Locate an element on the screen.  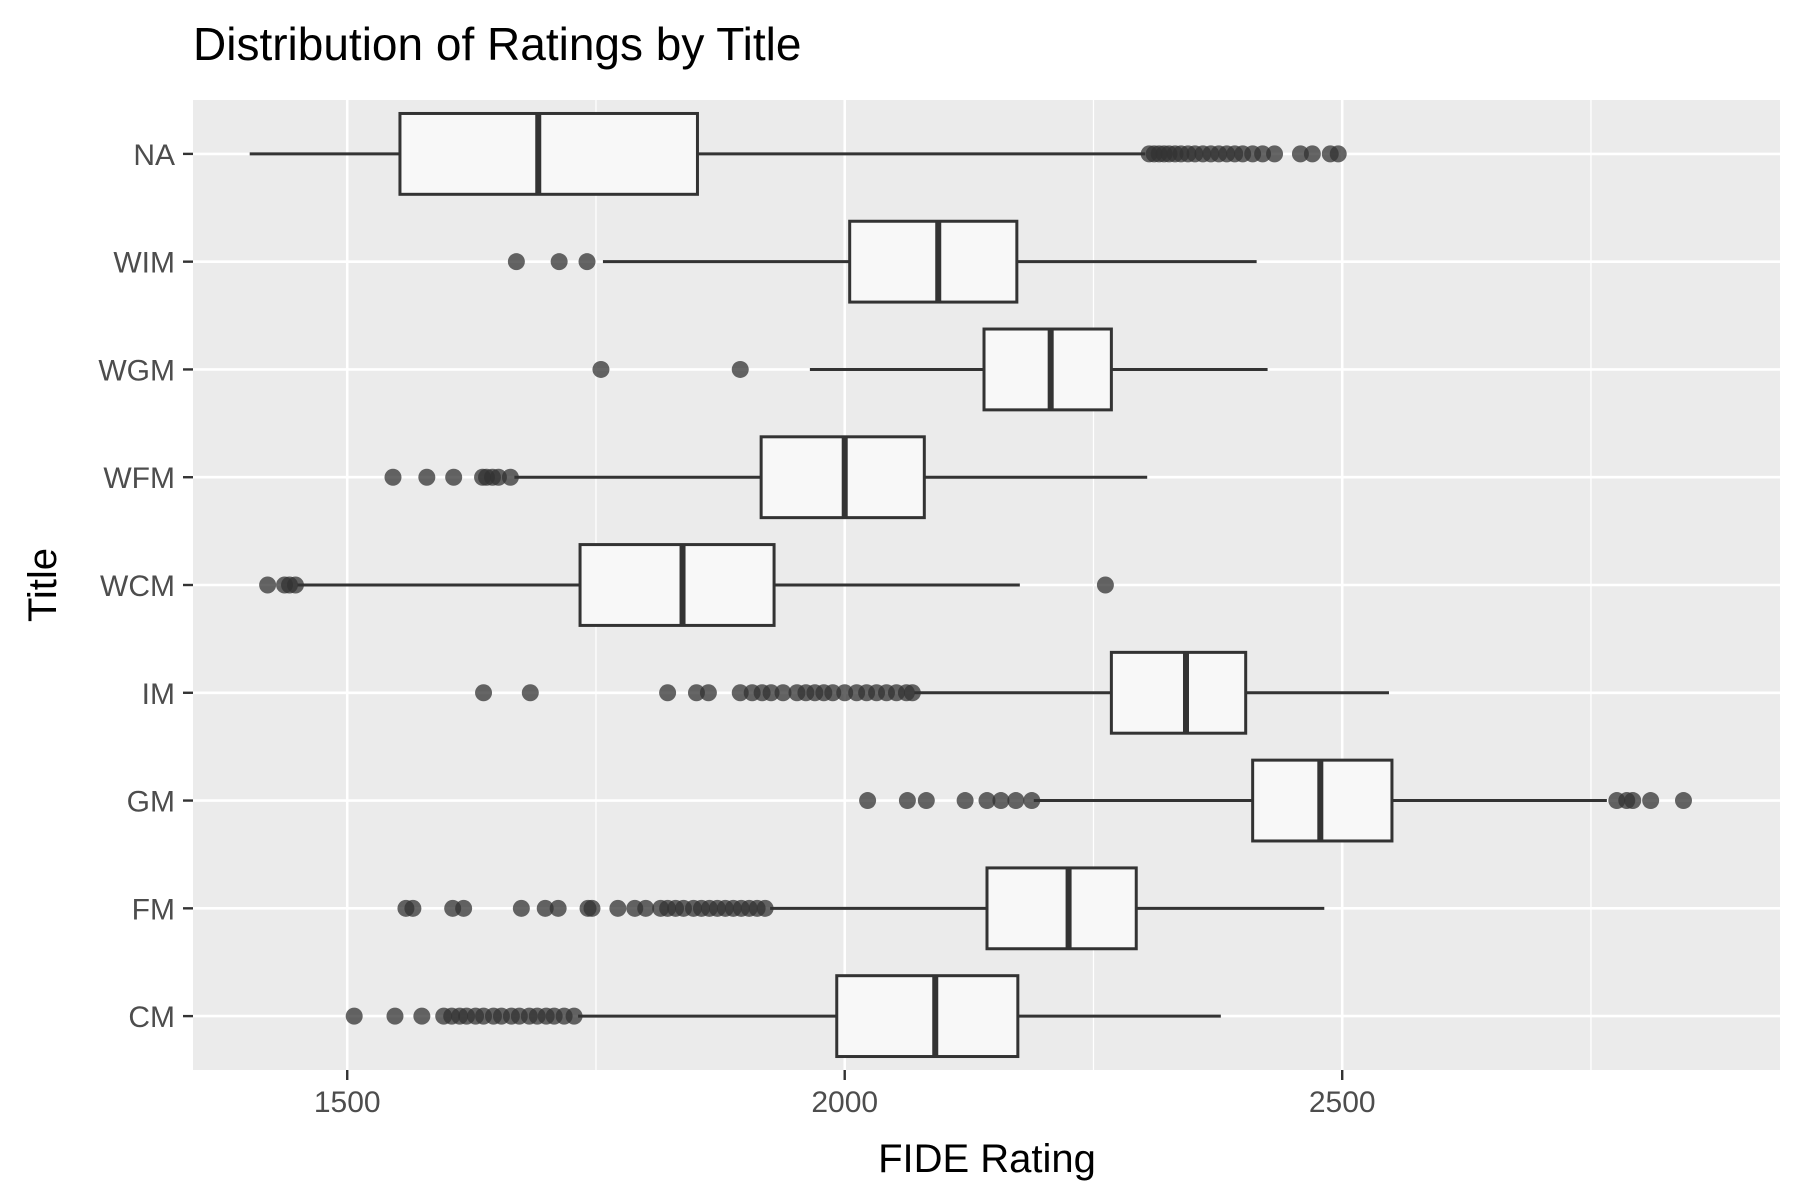
box-wim is located at coordinates (882, 261).